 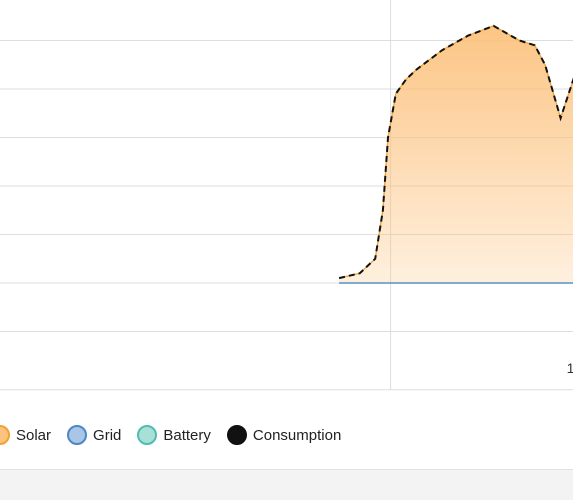 I want to click on legend-item-consumption: Consumption, so click(x=284, y=435).